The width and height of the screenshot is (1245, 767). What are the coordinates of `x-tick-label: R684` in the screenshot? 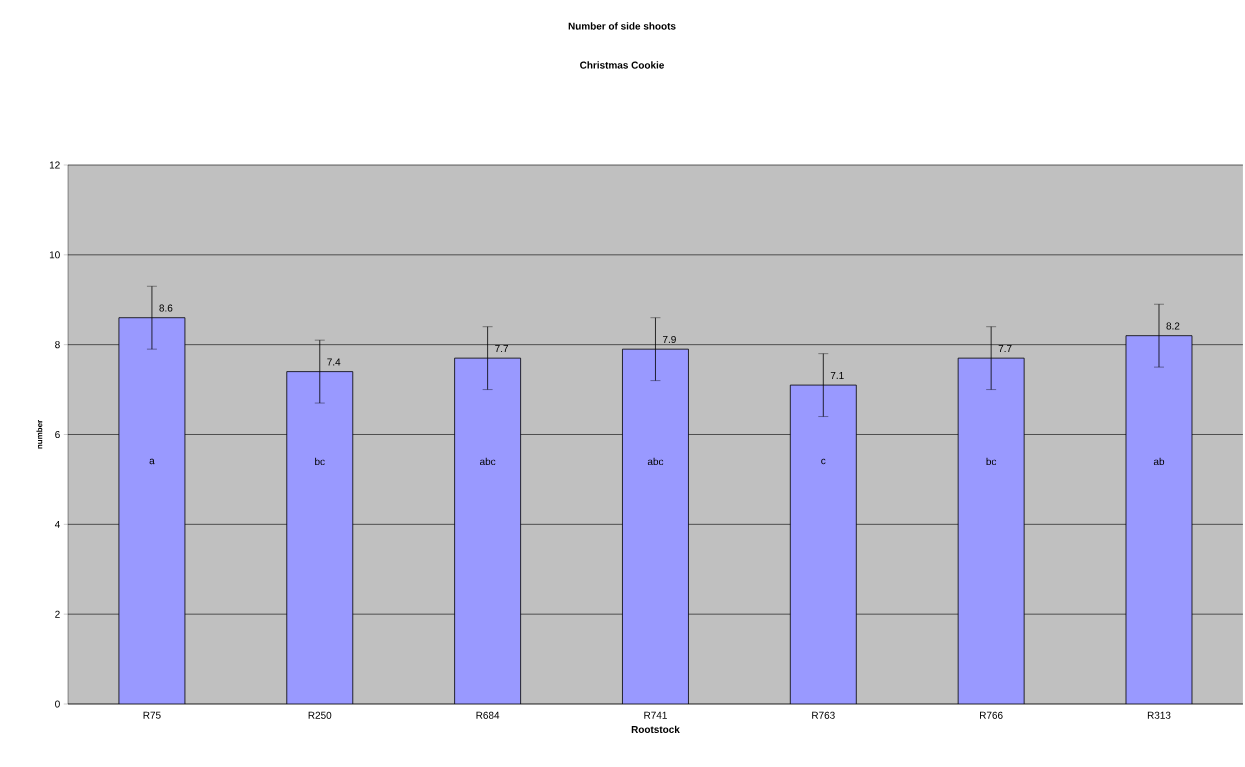 It's located at (488, 715).